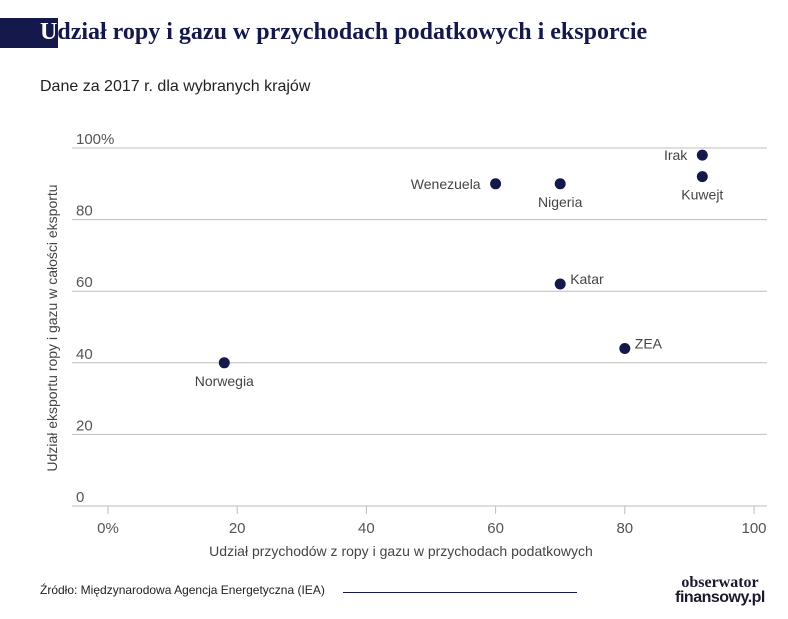 The width and height of the screenshot is (788, 619). What do you see at coordinates (676, 155) in the screenshot?
I see `point-label: Irak` at bounding box center [676, 155].